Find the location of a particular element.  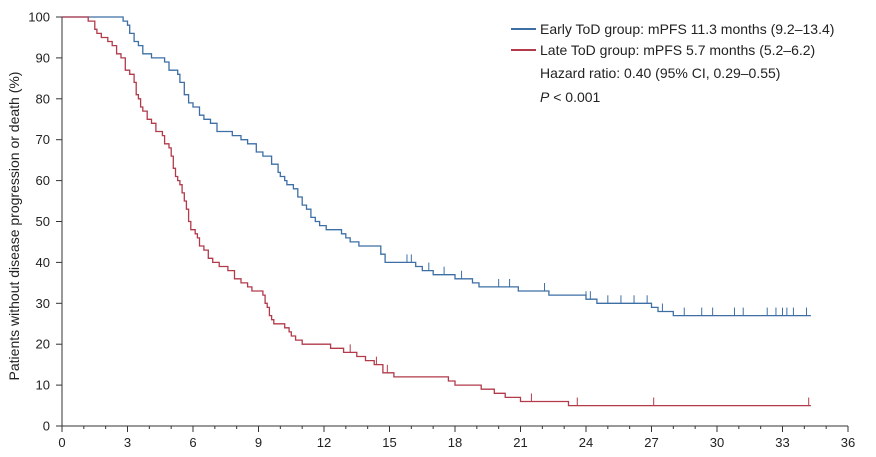

y-tick-label: 0 is located at coordinates (46, 426).